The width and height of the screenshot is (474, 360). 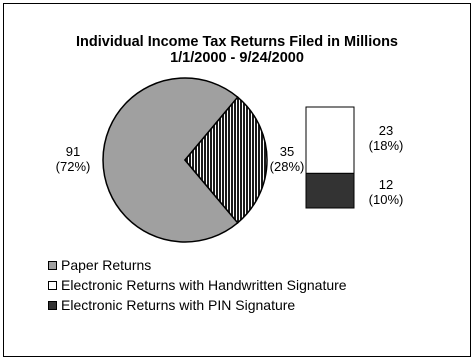 I want to click on bar-segment-percent-label-pin: (10%), so click(x=386, y=199).